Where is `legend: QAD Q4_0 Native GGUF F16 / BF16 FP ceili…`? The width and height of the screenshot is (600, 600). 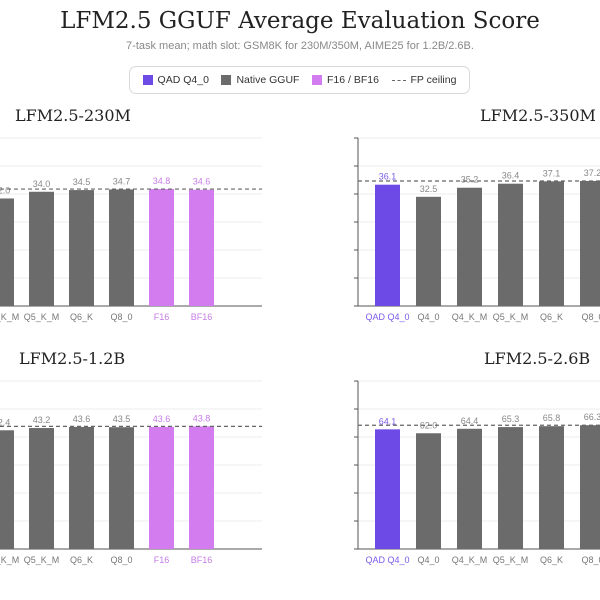 legend: QAD Q4_0 Native GGUF F16 / BF16 FP ceili… is located at coordinates (299, 80).